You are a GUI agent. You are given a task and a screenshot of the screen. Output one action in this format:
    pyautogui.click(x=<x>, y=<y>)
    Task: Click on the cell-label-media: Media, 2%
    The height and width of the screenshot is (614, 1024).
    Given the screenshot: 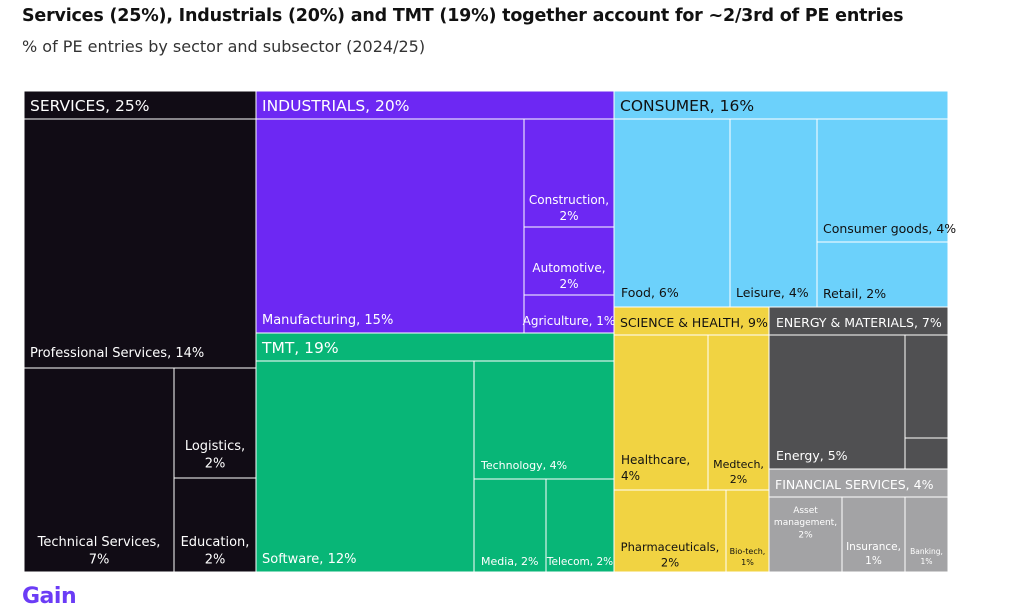 What is the action you would take?
    pyautogui.click(x=509, y=561)
    